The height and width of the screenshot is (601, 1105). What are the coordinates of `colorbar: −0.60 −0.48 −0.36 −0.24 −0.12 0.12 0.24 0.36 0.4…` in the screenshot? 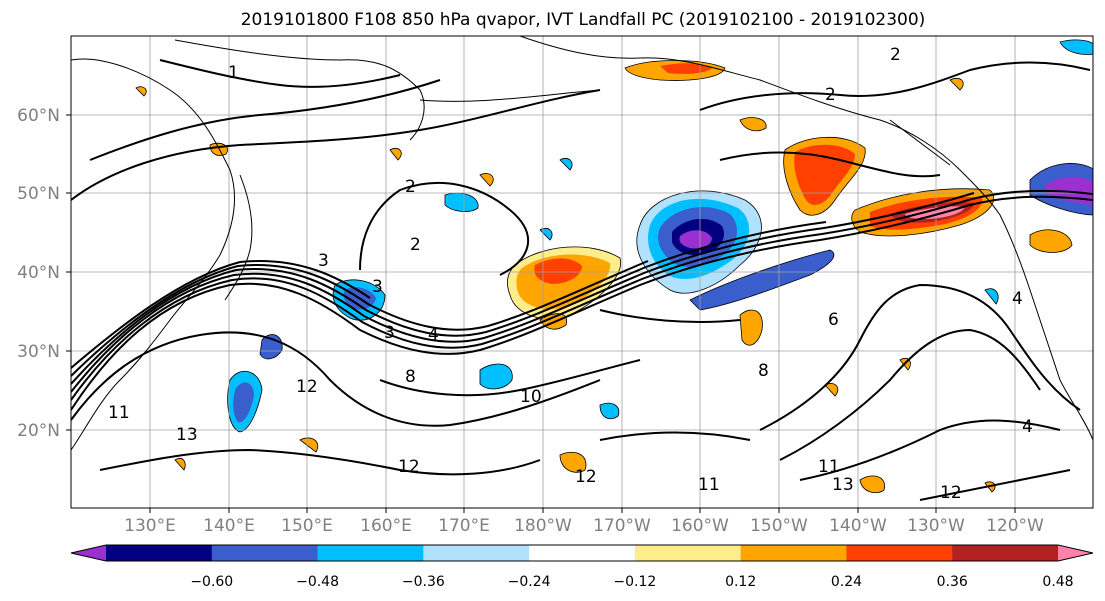 It's located at (582, 567).